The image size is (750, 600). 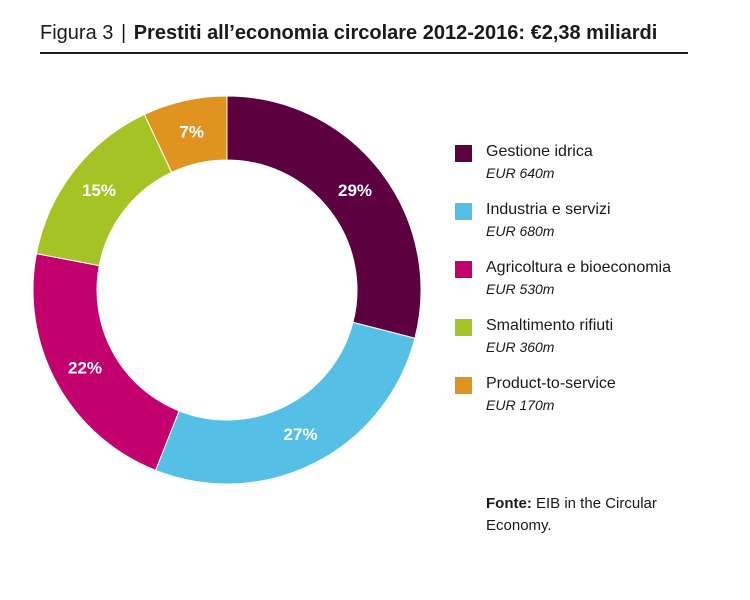 I want to click on donut-slice-agricoltura-e-bioeconomia, so click(x=106, y=362).